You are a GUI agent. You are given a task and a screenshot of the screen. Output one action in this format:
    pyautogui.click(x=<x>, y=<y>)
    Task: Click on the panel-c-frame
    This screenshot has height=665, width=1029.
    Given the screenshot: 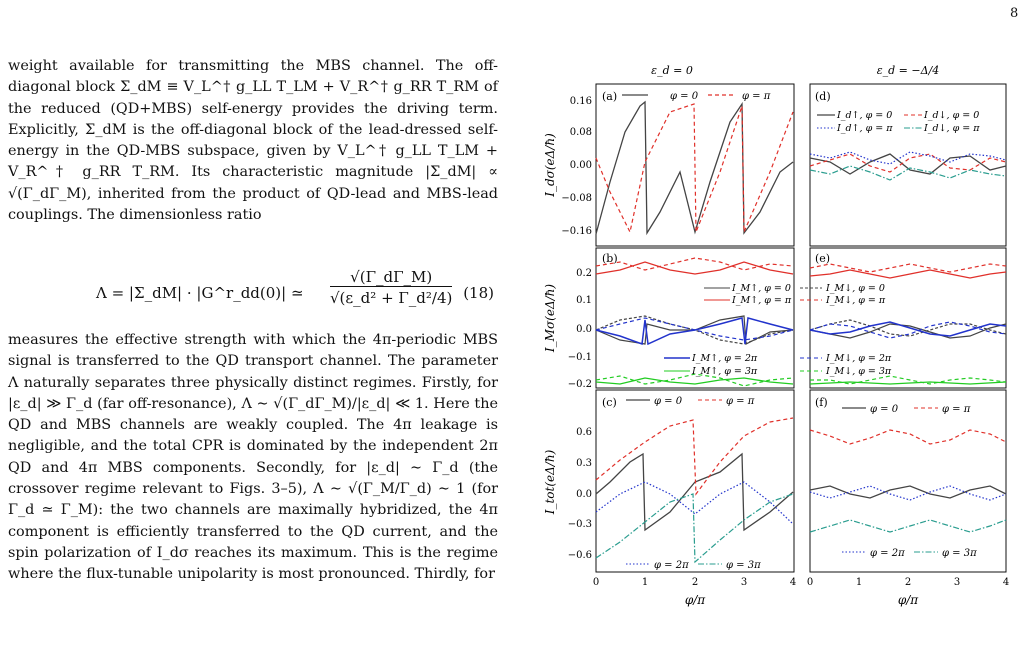 What is the action you would take?
    pyautogui.click(x=695, y=481)
    